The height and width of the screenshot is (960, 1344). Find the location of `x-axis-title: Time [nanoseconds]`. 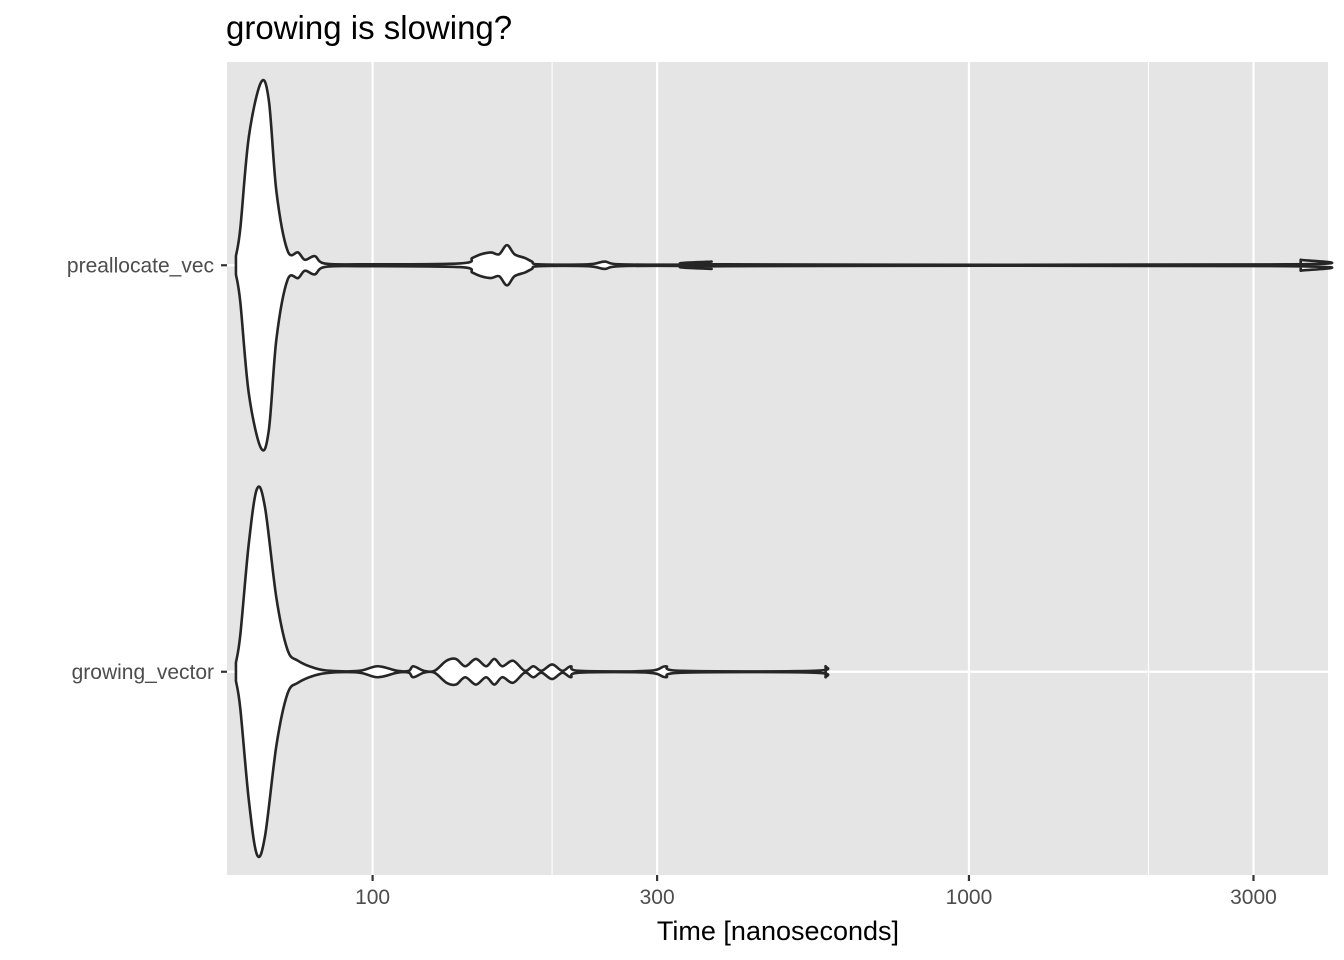

x-axis-title: Time [nanoseconds] is located at coordinates (778, 931).